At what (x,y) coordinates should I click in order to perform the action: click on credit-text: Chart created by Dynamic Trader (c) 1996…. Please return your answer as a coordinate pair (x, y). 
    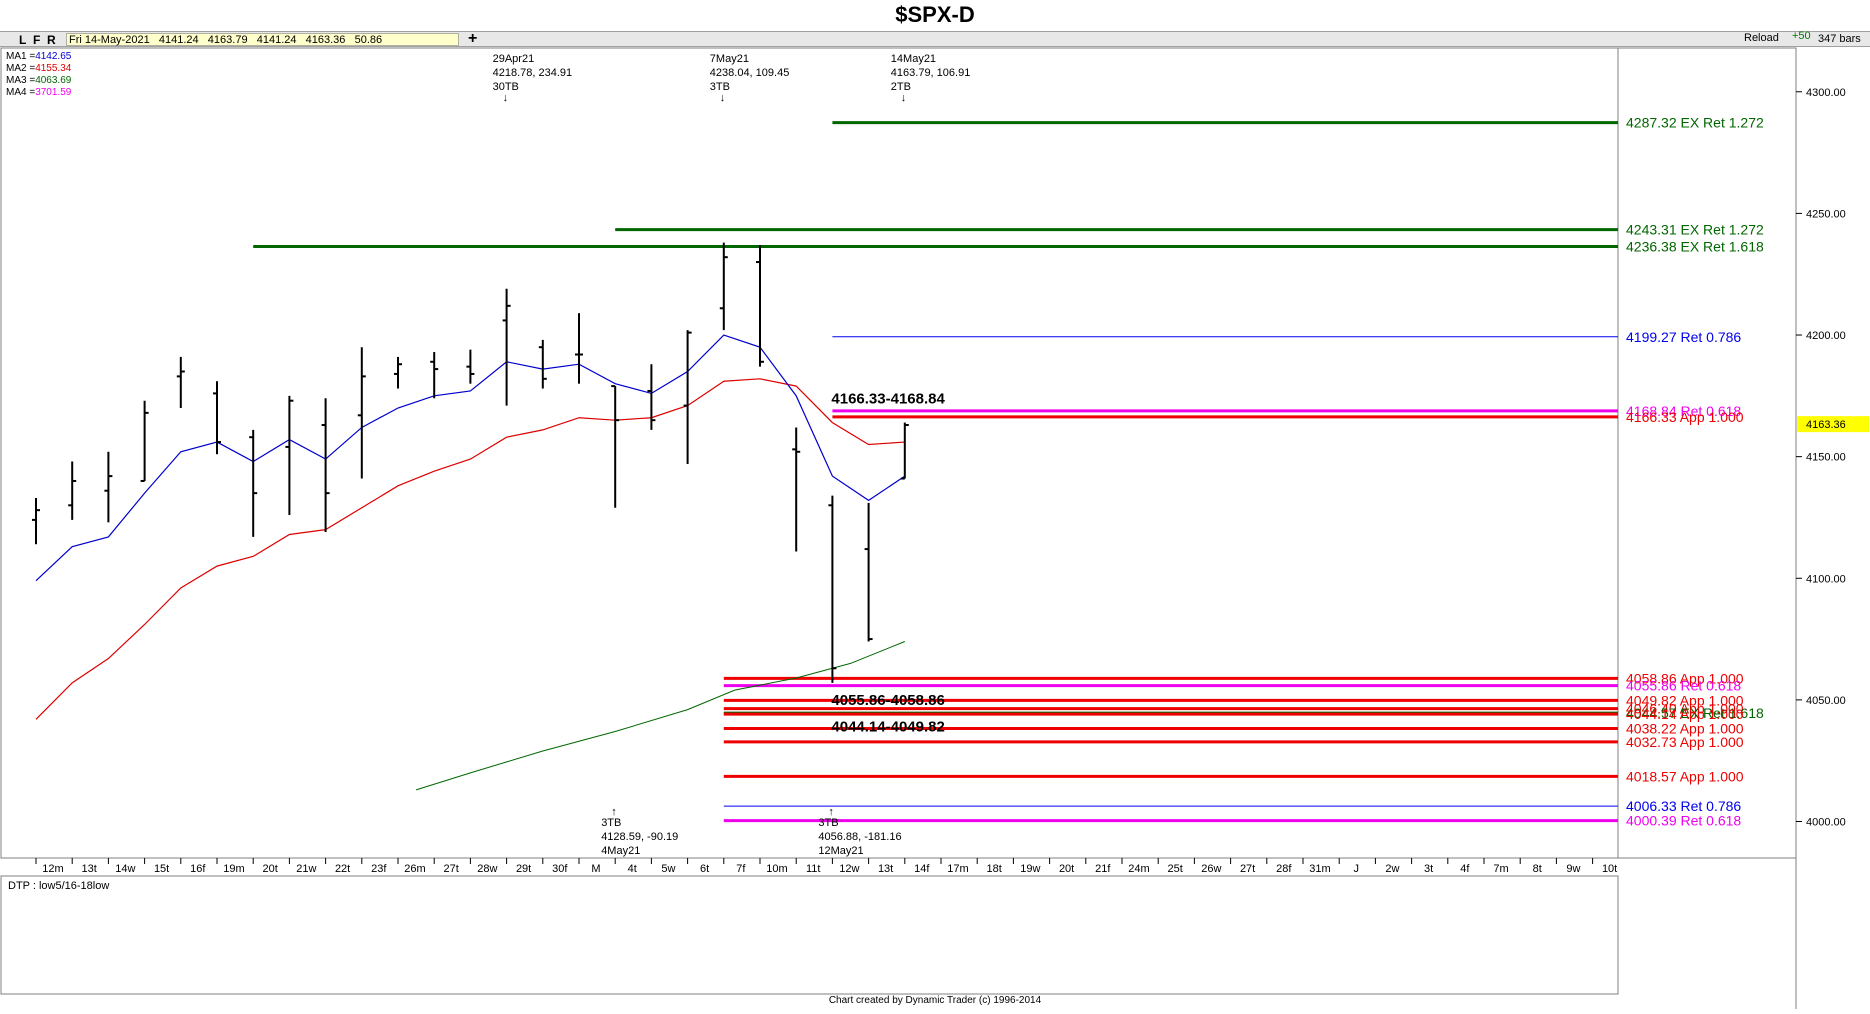
    Looking at the image, I should click on (935, 1000).